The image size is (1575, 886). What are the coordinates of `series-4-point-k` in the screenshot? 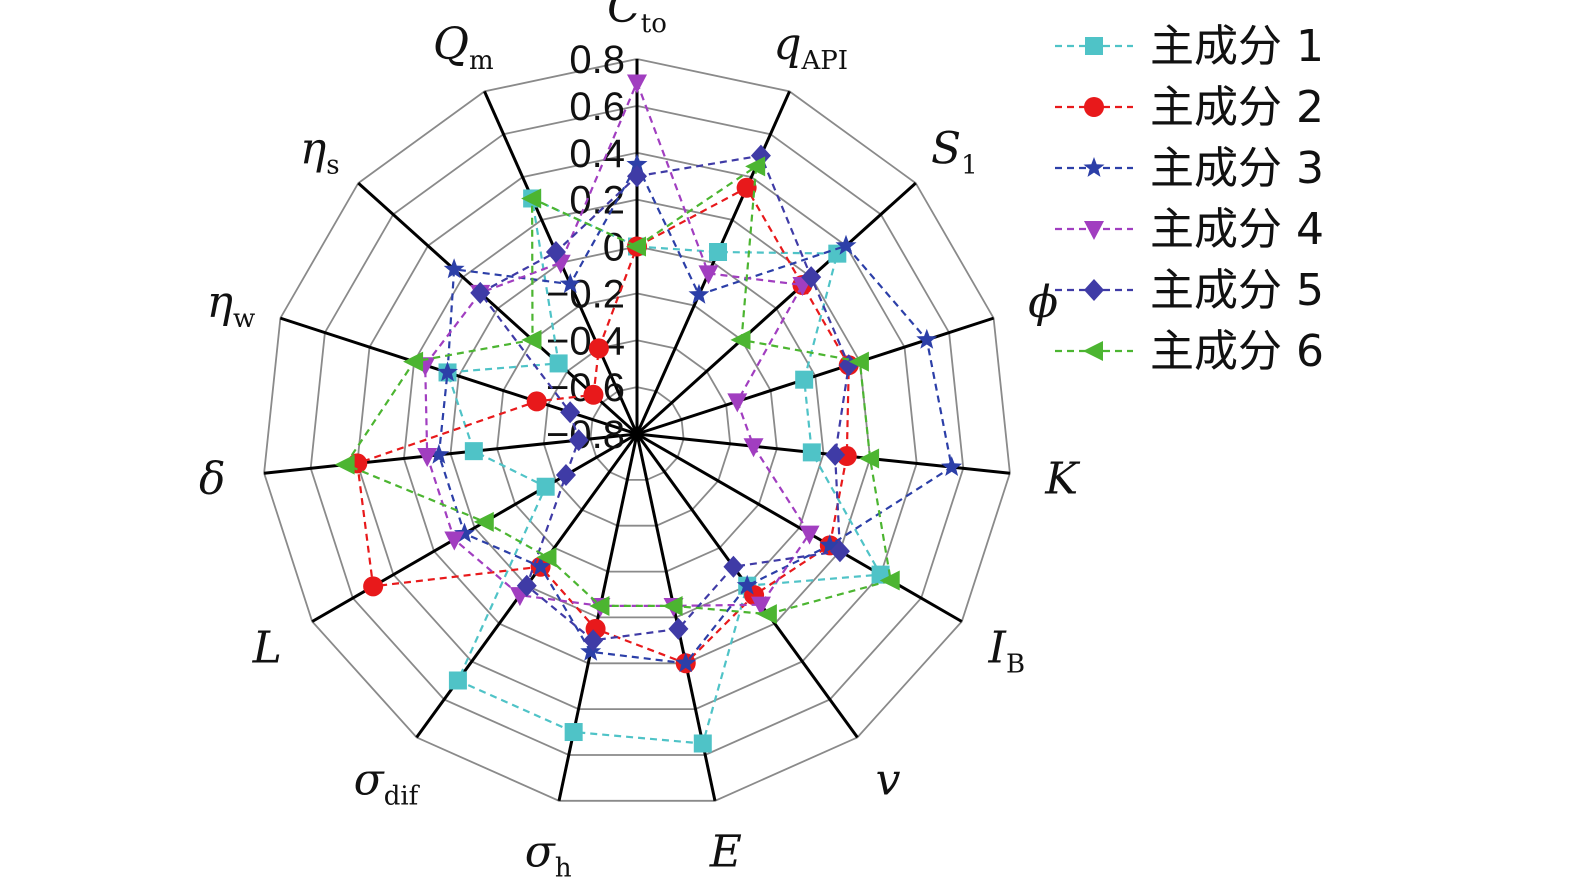 It's located at (753, 448).